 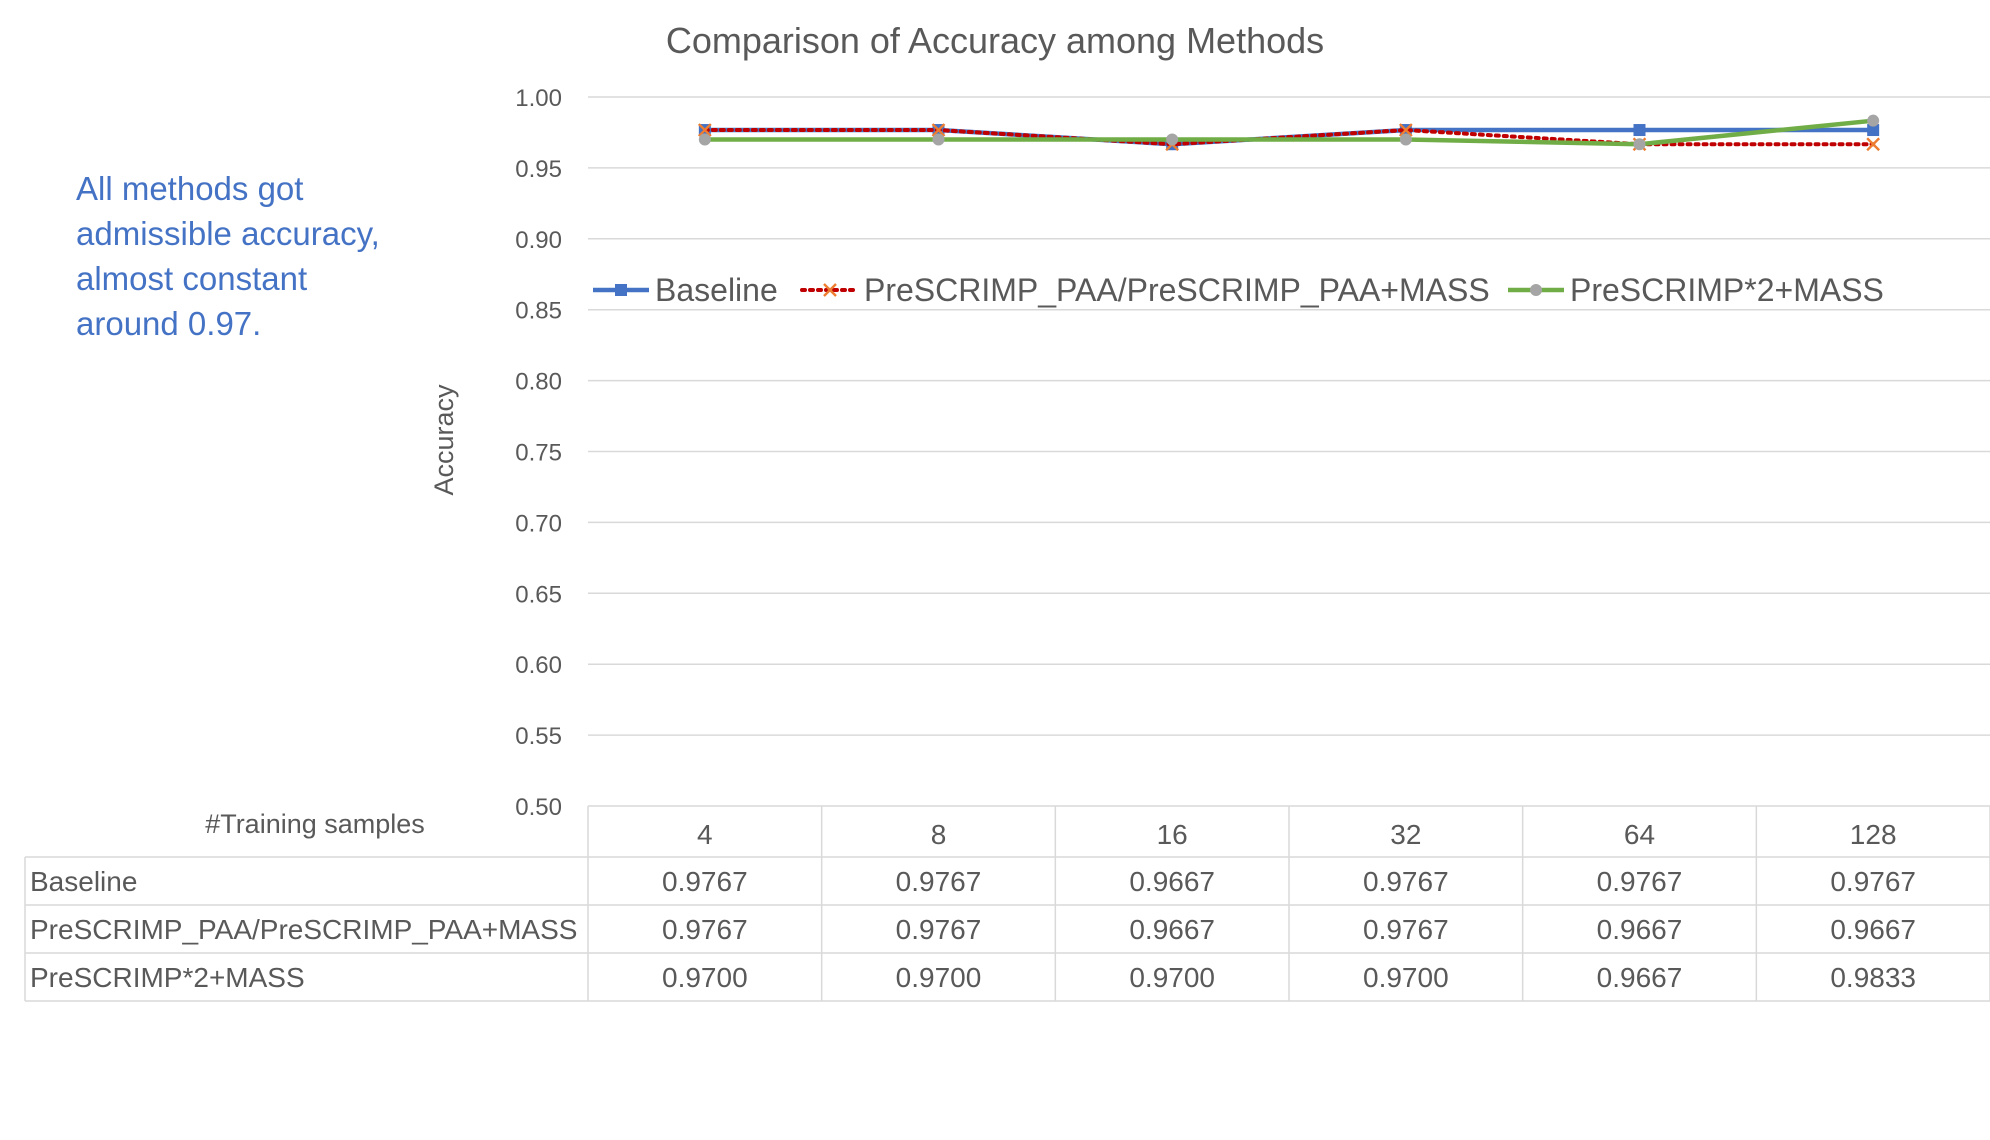 What do you see at coordinates (1727, 290) in the screenshot?
I see `legend-label: PreSCRIMP*2+MASS` at bounding box center [1727, 290].